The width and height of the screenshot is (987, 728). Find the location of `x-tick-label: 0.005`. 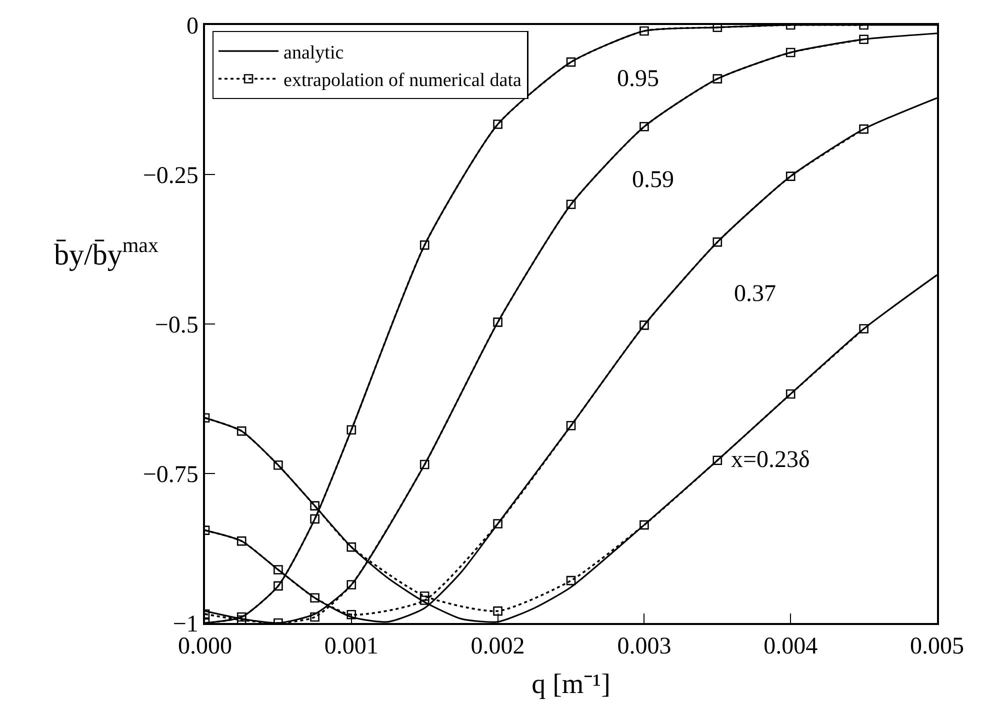

x-tick-label: 0.005 is located at coordinates (937, 647).